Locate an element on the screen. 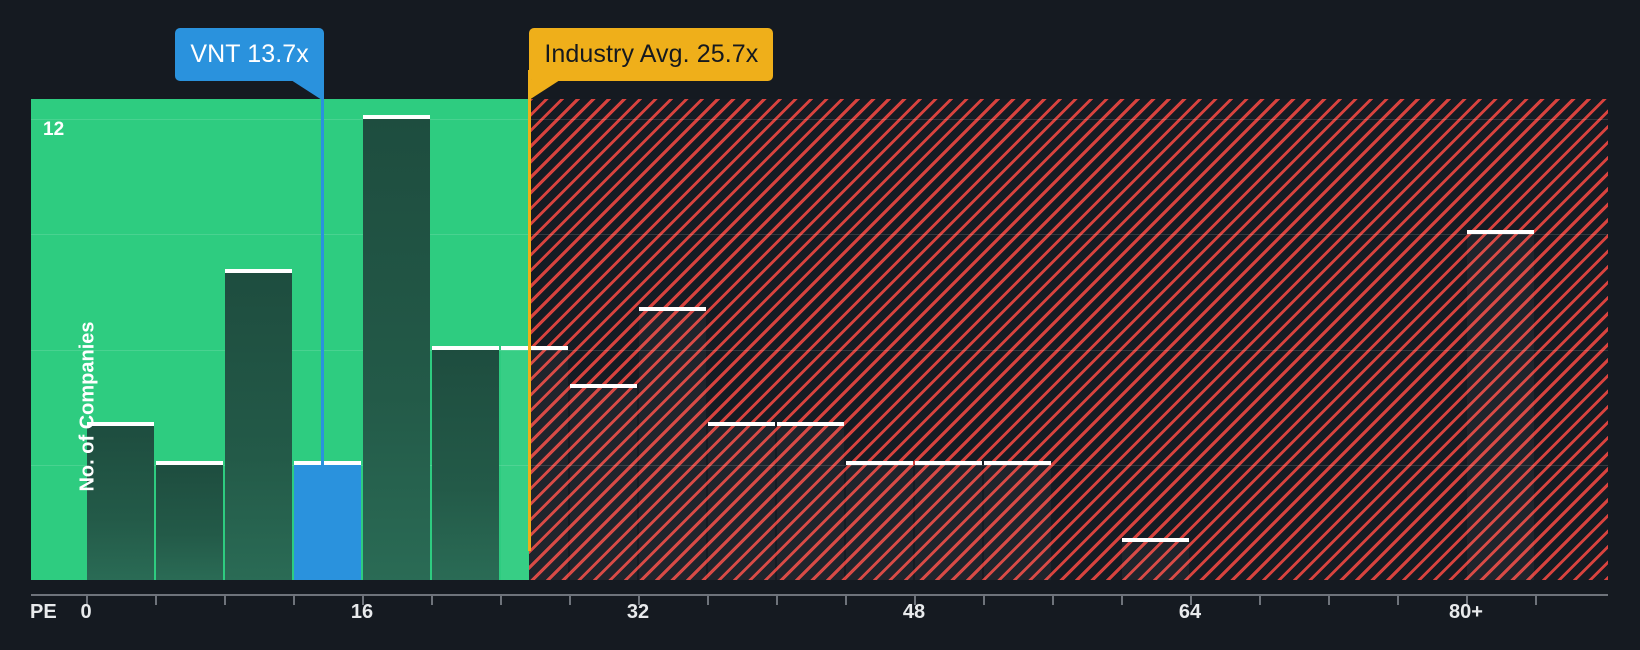 Image resolution: width=1640 pixels, height=650 pixels. vnt-badge: VNT 13.7x is located at coordinates (249, 54).